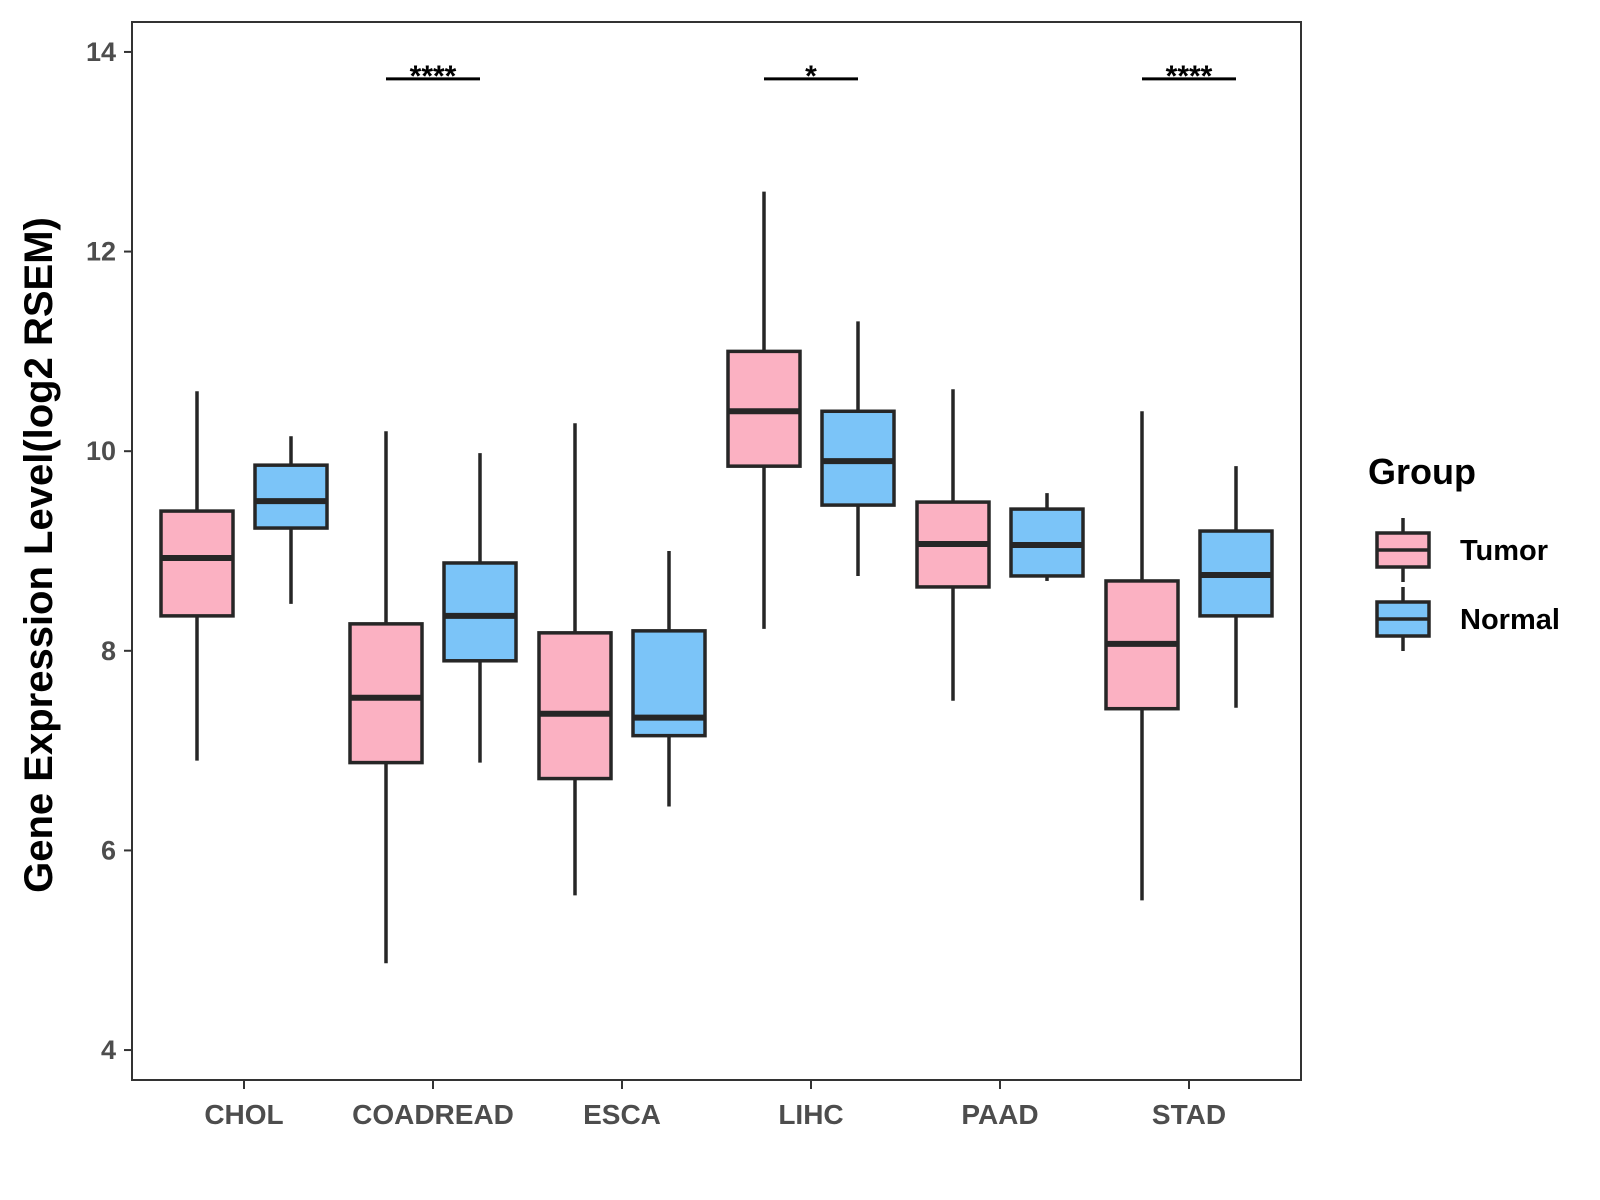  I want to click on x-tick-label: PAAD, so click(999, 1114).